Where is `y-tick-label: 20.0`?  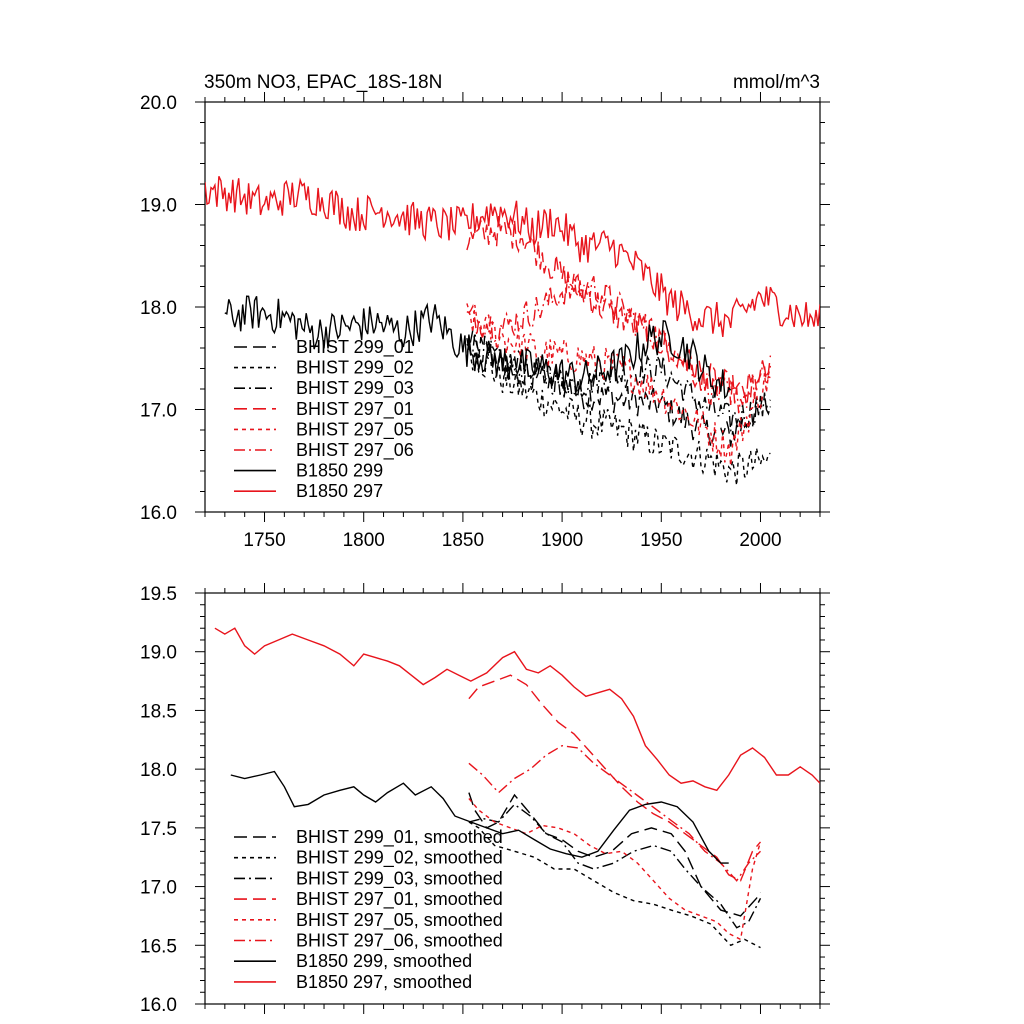 y-tick-label: 20.0 is located at coordinates (158, 103).